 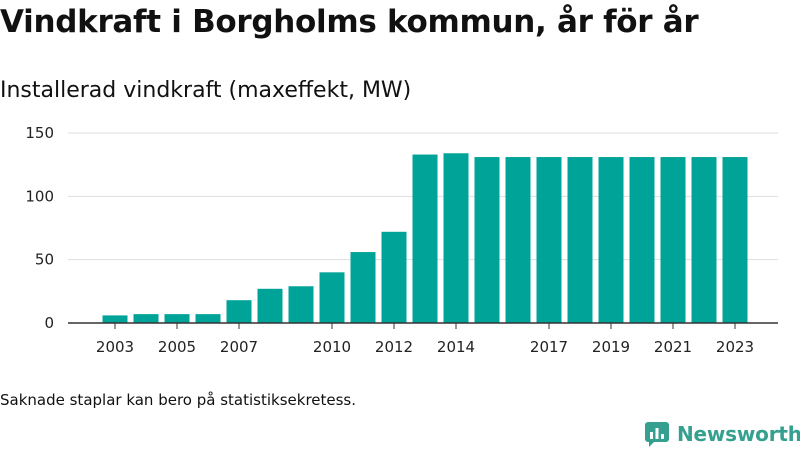 I want to click on x-tick-label: 2014, so click(x=456, y=347).